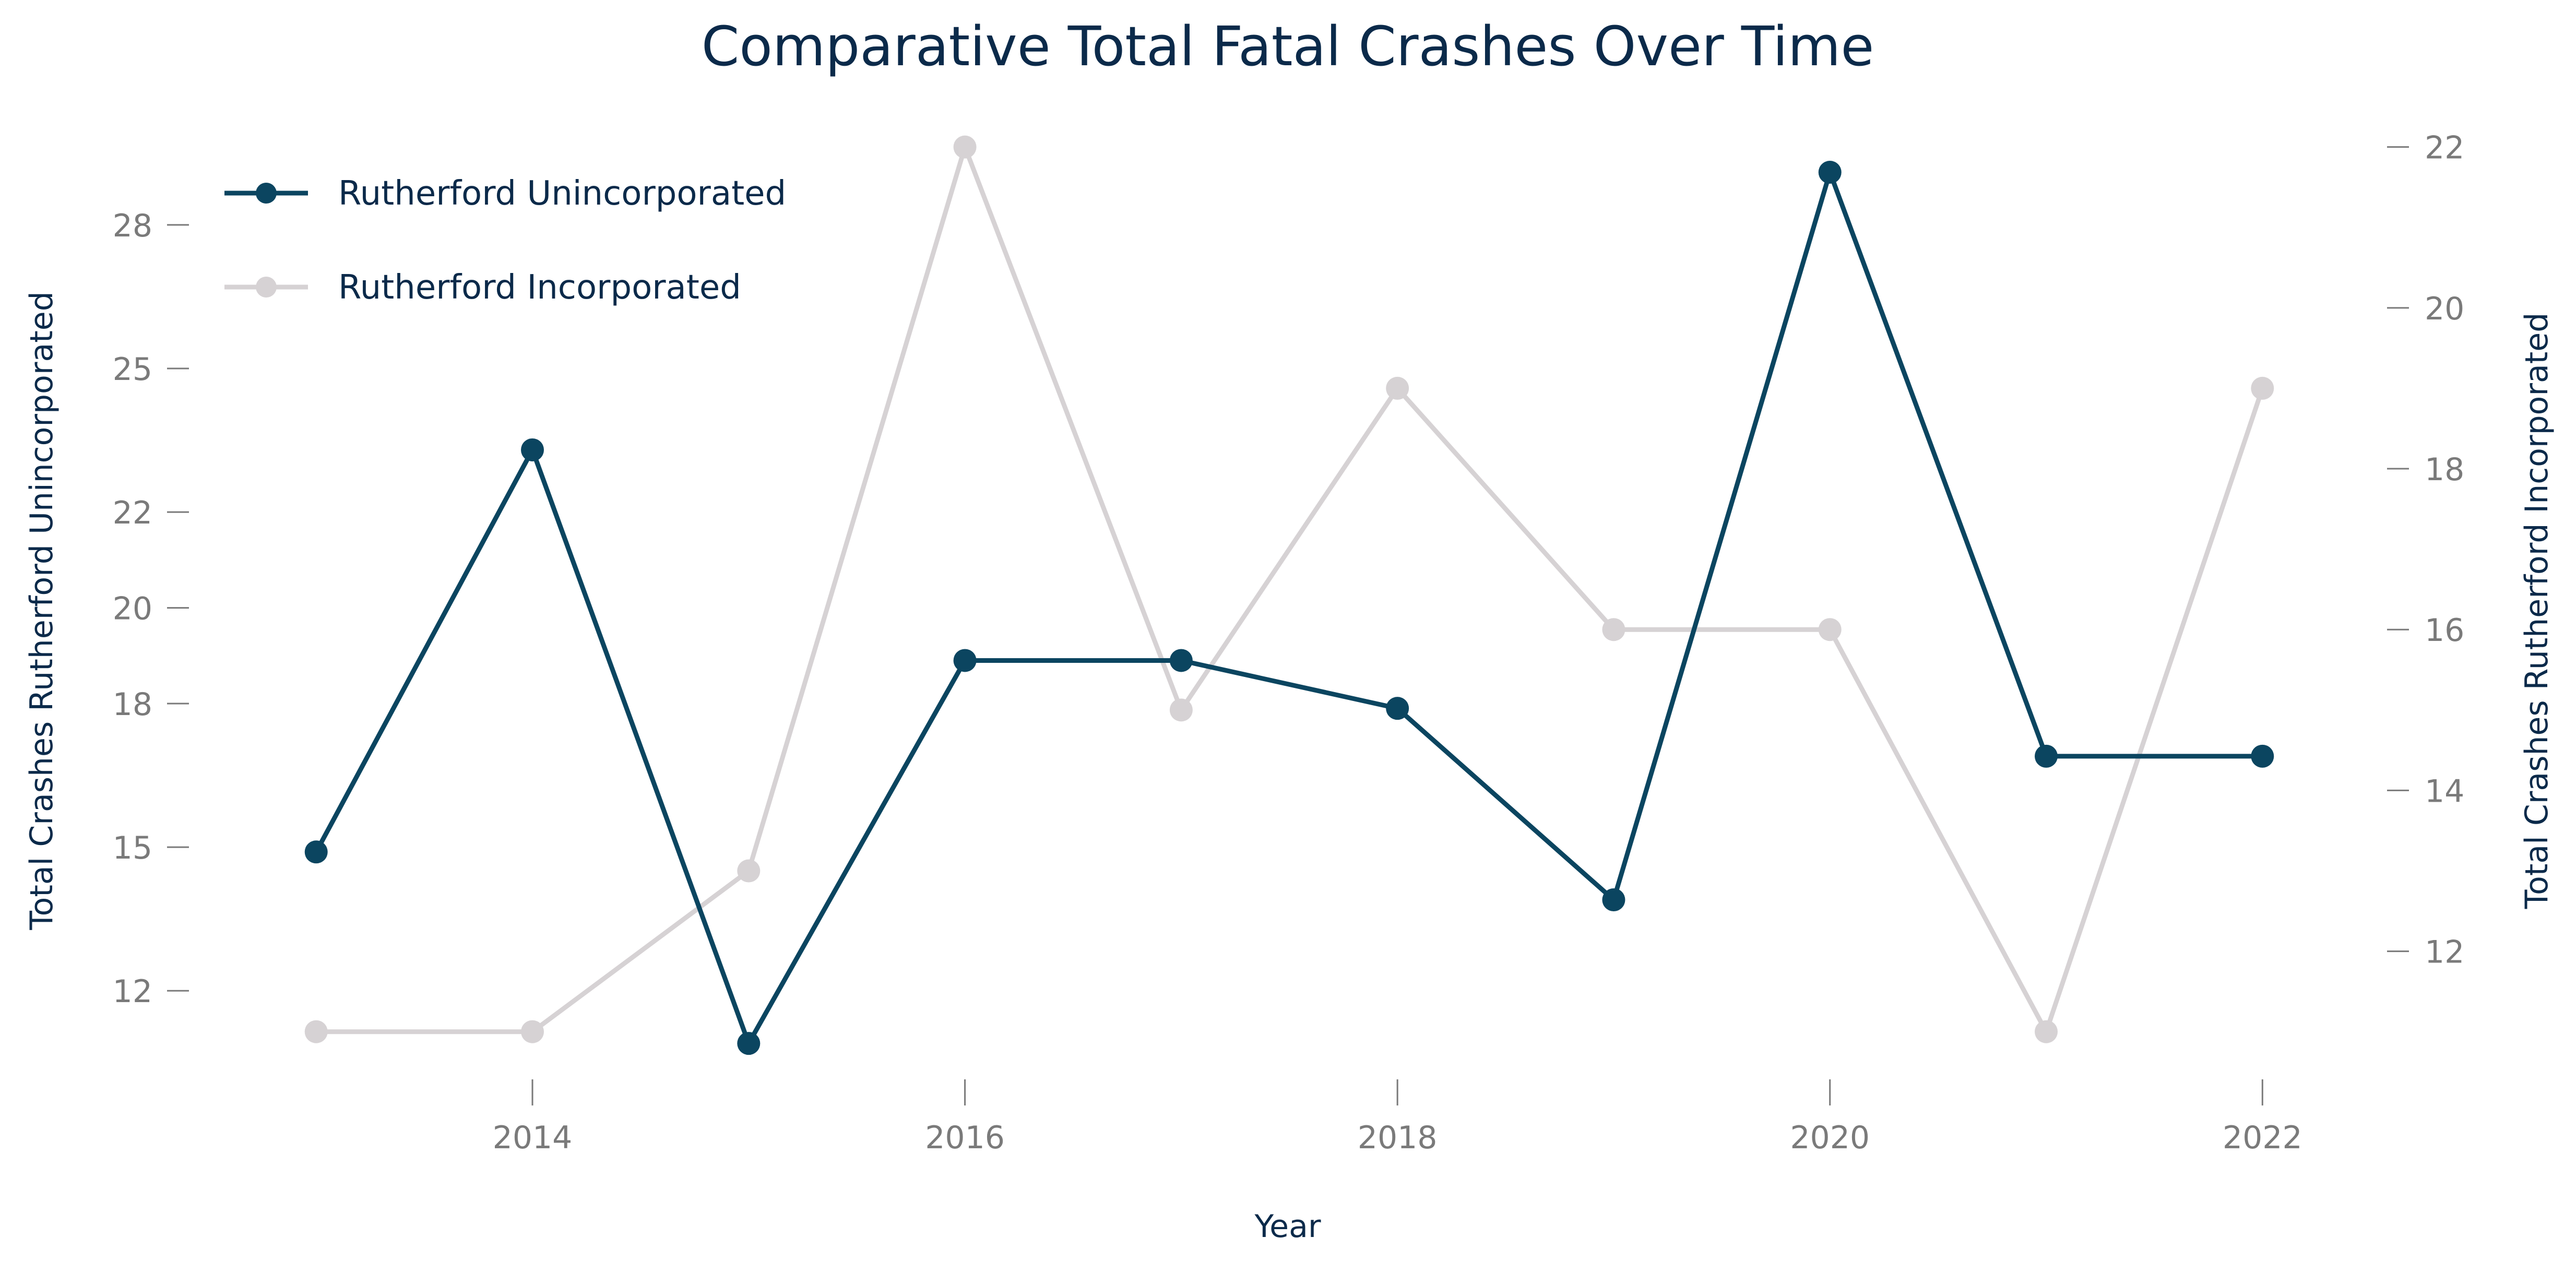 Image resolution: width=2576 pixels, height=1273 pixels. What do you see at coordinates (132, 369) in the screenshot?
I see `y-left-tick-label: 25` at bounding box center [132, 369].